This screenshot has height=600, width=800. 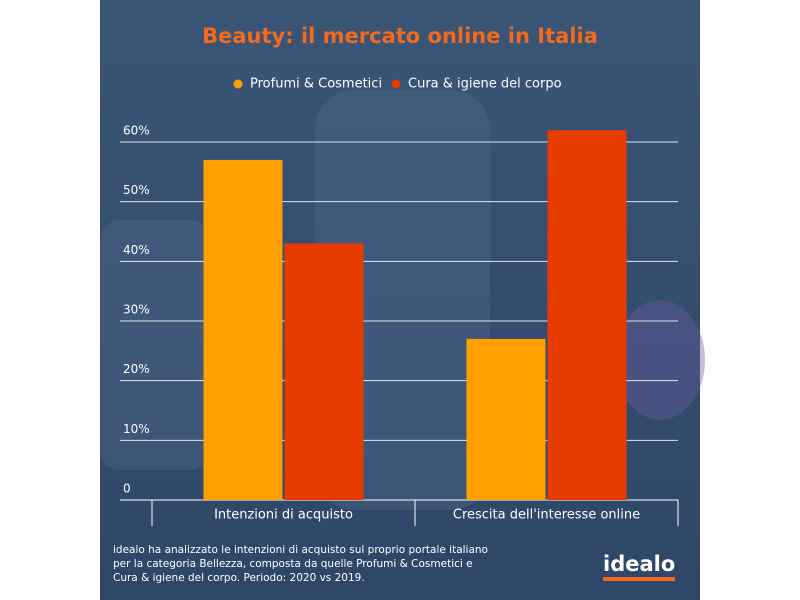 I want to click on y-tick-label: 10%, so click(x=136, y=429).